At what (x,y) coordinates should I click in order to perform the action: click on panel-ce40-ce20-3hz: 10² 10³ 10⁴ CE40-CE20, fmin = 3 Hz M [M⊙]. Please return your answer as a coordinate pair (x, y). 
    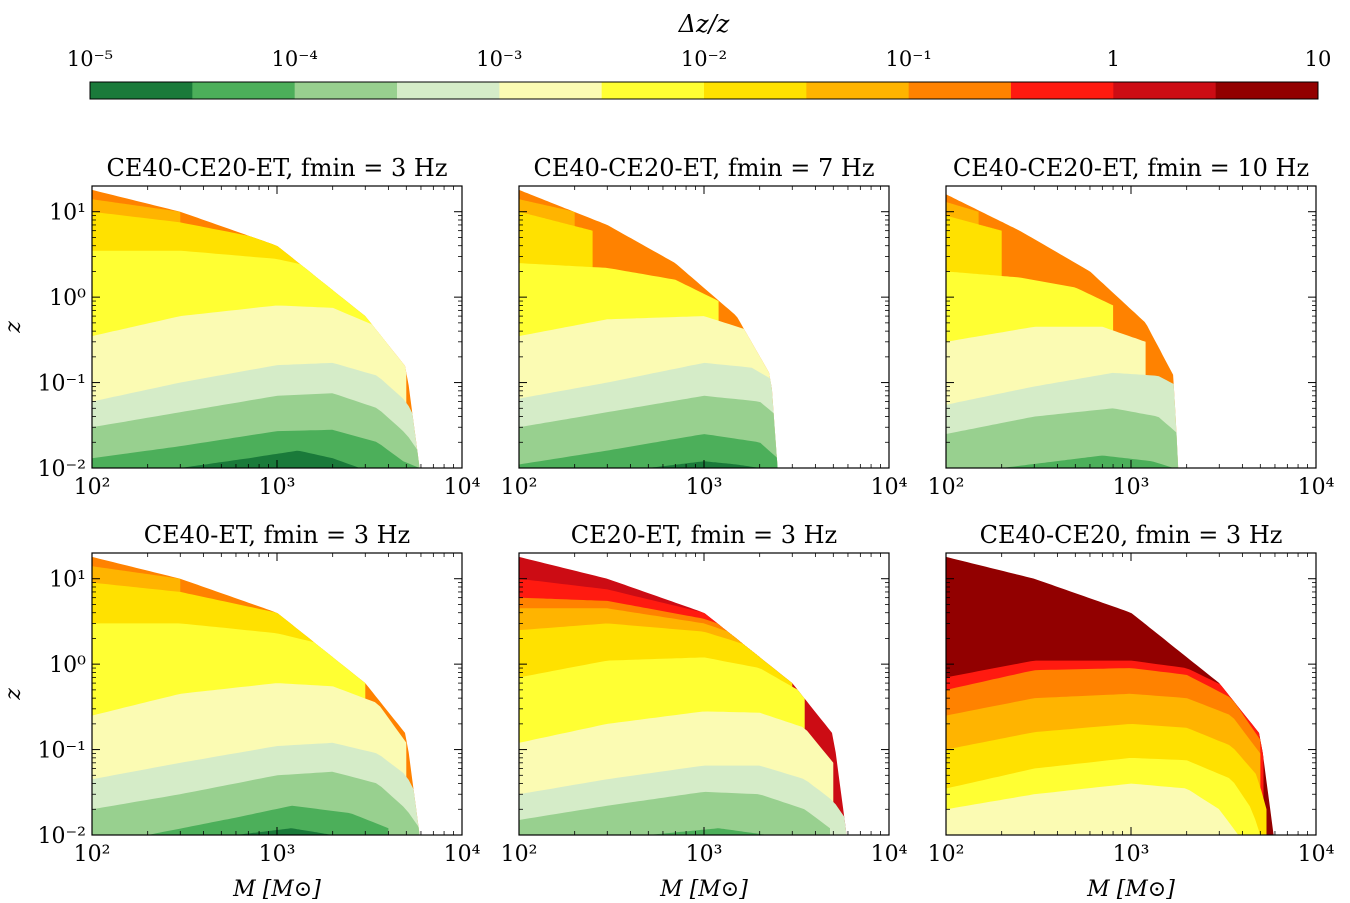
    Looking at the image, I should click on (1131, 711).